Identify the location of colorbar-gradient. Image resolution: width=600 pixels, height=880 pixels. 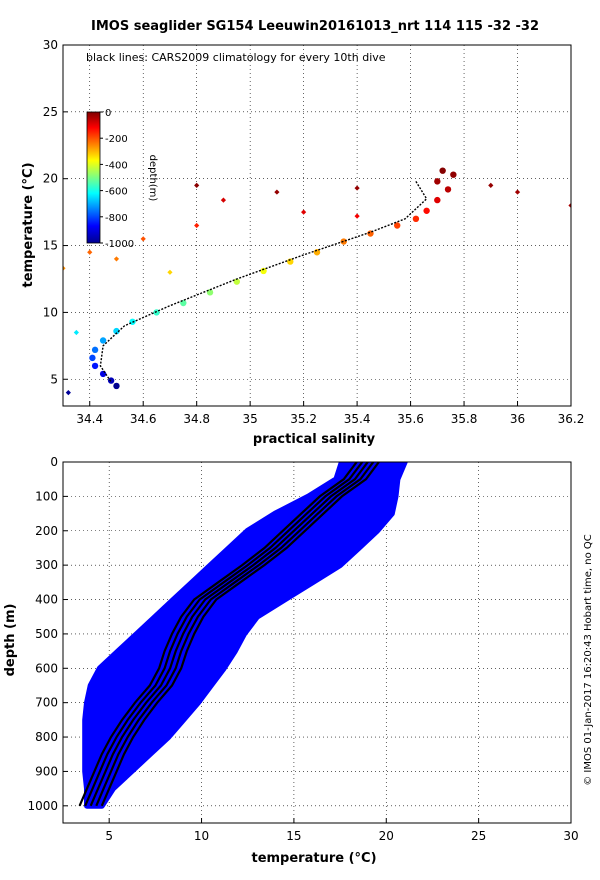
(93, 177).